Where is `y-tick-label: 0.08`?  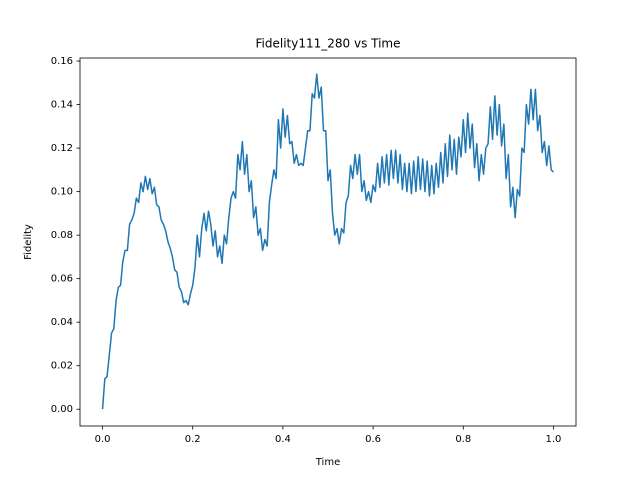
y-tick-label: 0.08 is located at coordinates (62, 235).